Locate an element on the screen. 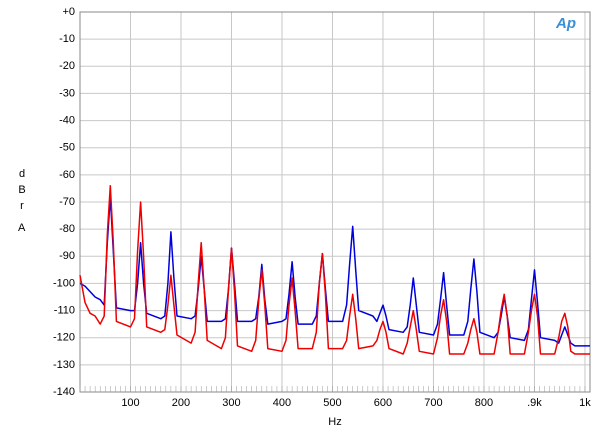 This screenshot has height=438, width=600. y-tick-label: -70 is located at coordinates (67, 202).